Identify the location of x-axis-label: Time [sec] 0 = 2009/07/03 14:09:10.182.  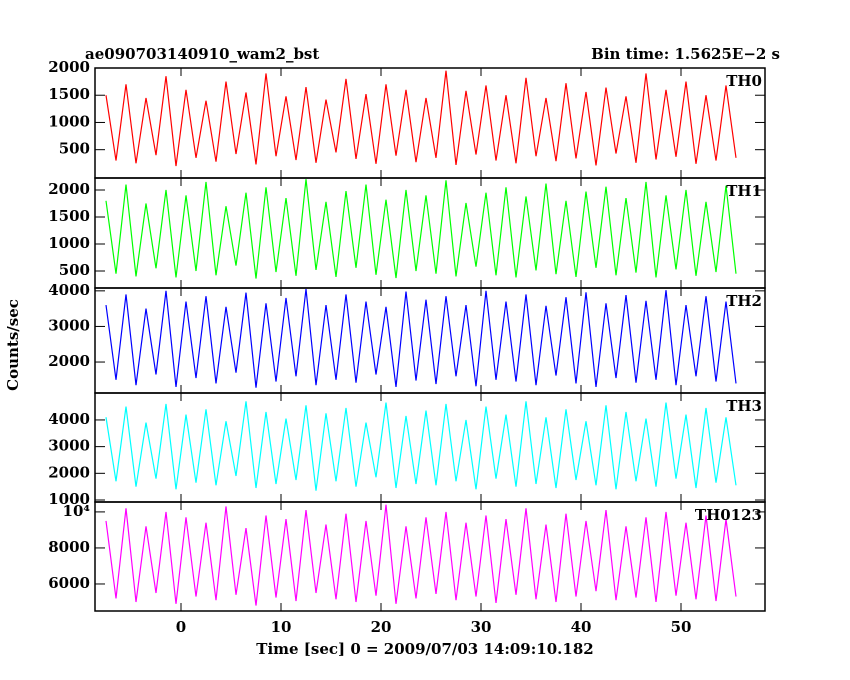
(424, 649).